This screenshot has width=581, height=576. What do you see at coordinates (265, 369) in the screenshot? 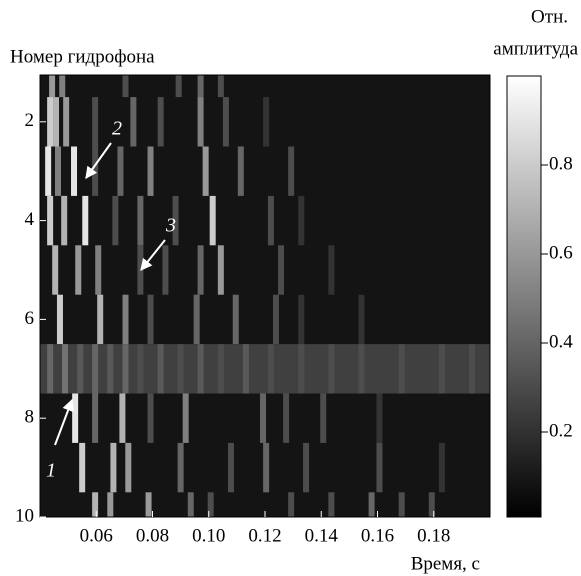
I see `row-band` at bounding box center [265, 369].